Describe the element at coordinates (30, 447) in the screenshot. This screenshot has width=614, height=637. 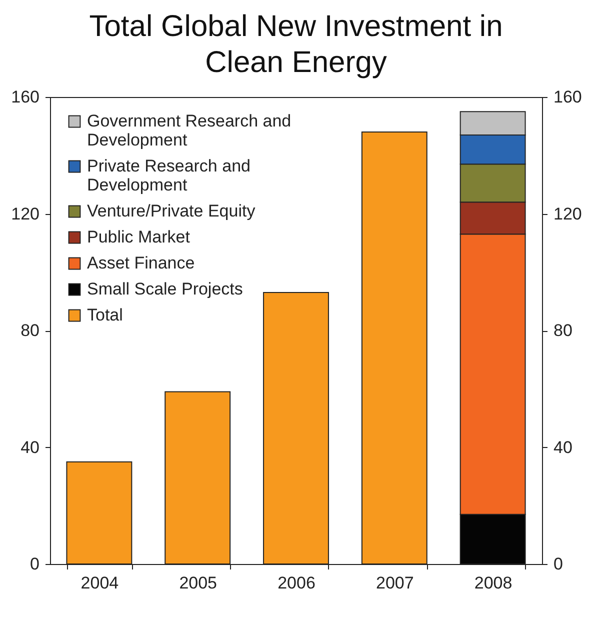
I see `y-tick-label: 40` at that location.